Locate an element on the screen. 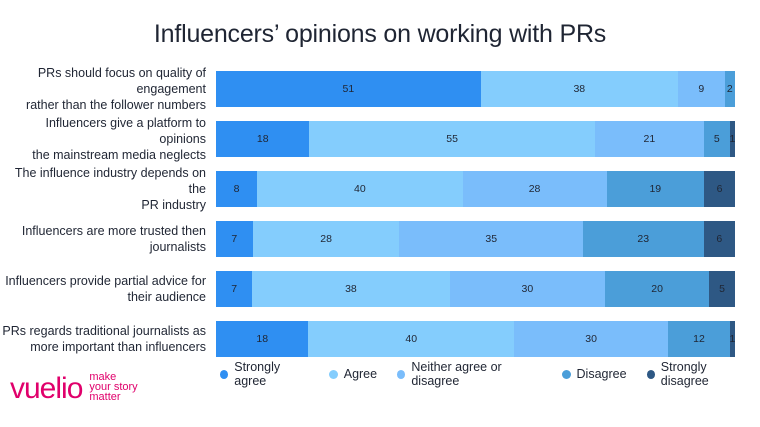 The image size is (760, 427). bar-segment: 35 is located at coordinates (491, 239).